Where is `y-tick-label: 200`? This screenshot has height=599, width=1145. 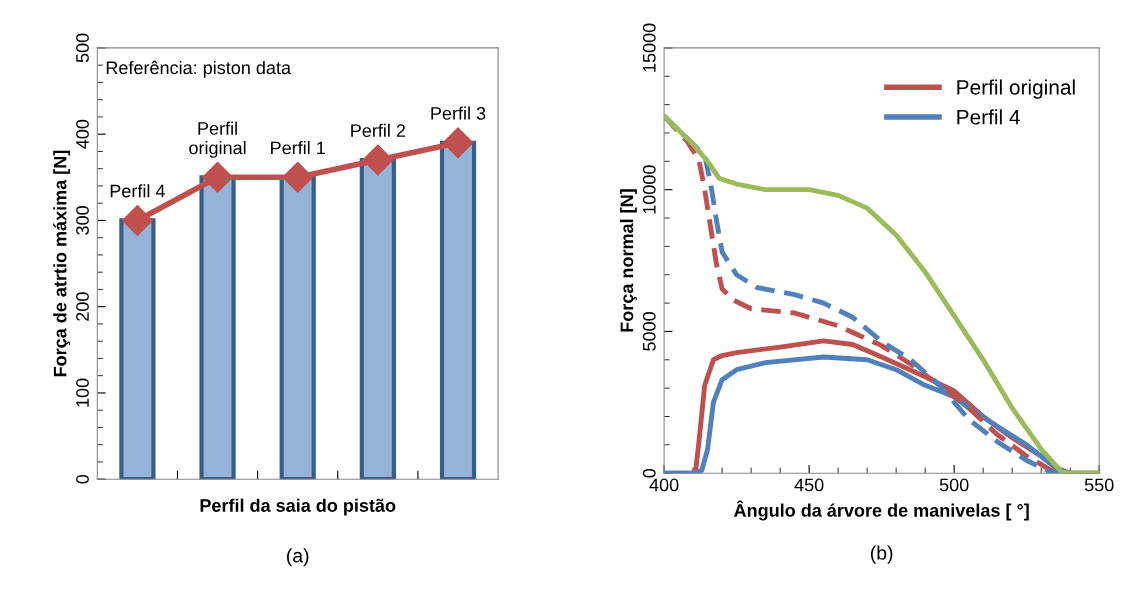
y-tick-label: 200 is located at coordinates (82, 306).